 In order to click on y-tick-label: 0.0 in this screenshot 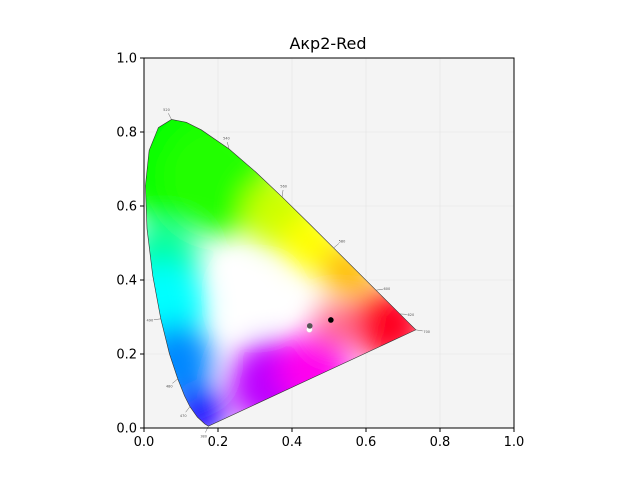, I will do `click(126, 429)`.